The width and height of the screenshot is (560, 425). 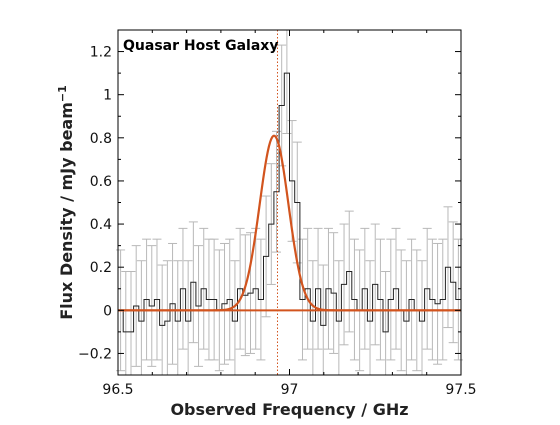 I want to click on y-tick-label: 1.2, so click(x=101, y=53).